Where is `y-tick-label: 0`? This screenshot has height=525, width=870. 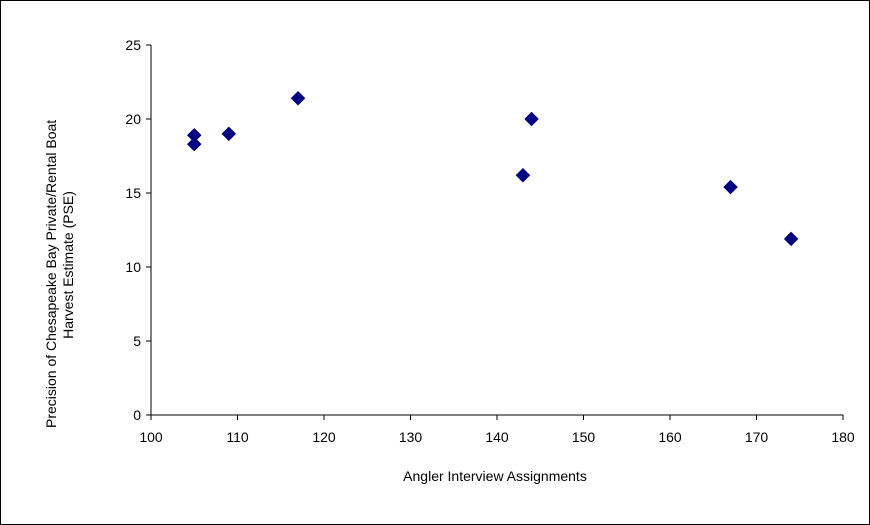
y-tick-label: 0 is located at coordinates (137, 415).